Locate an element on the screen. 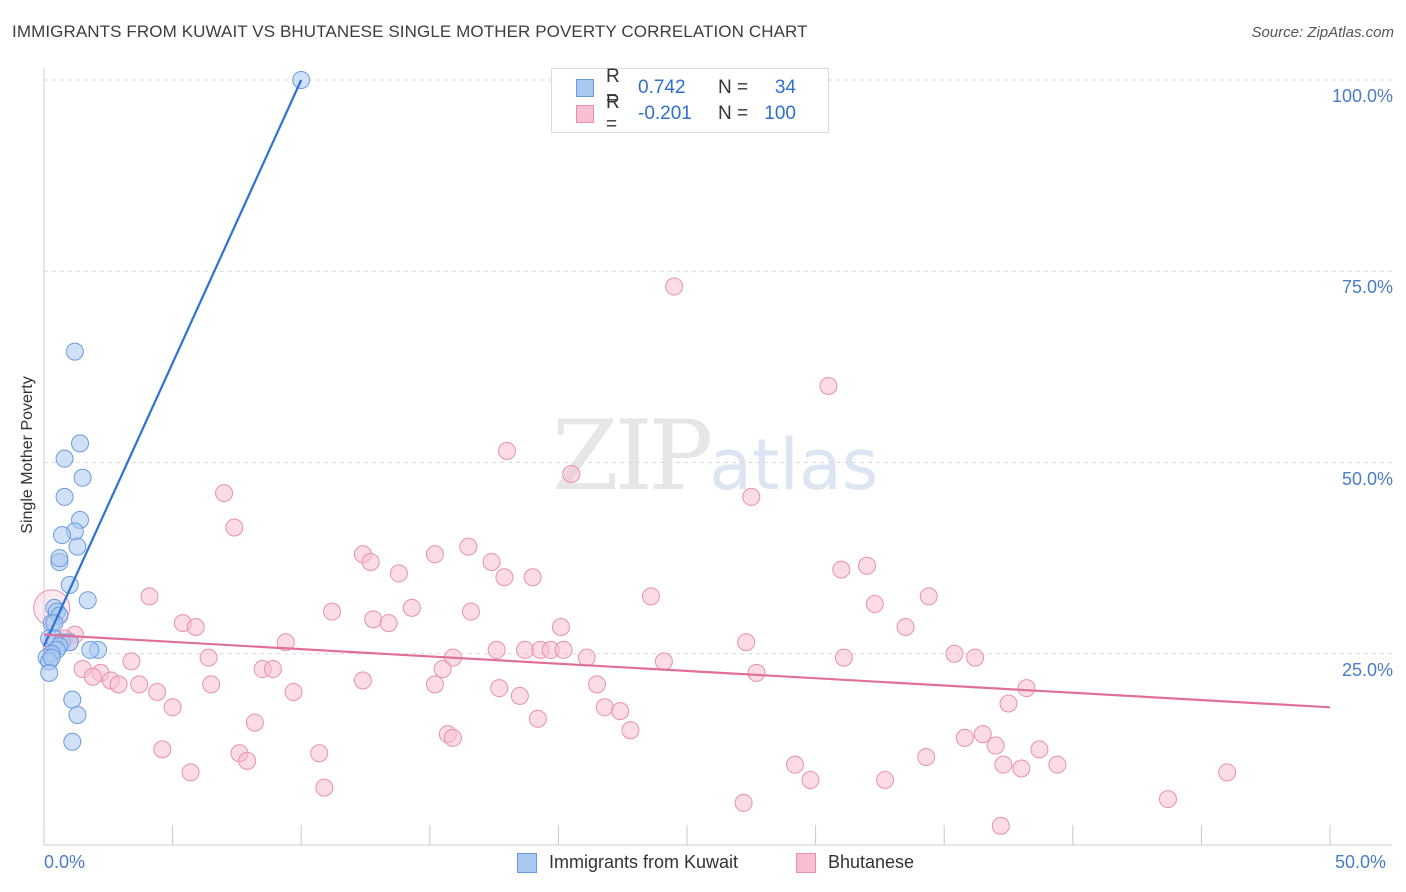  legend-n-value: 34 is located at coordinates (785, 87).